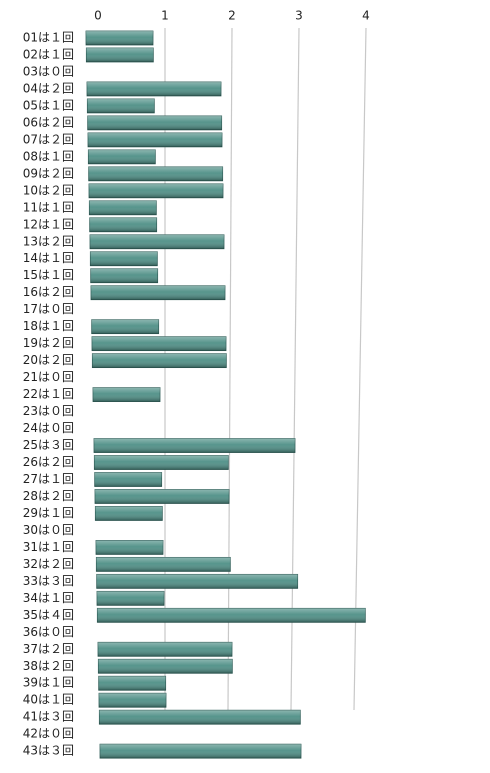  What do you see at coordinates (48, 462) in the screenshot?
I see `y-tick-label: 26は２回` at bounding box center [48, 462].